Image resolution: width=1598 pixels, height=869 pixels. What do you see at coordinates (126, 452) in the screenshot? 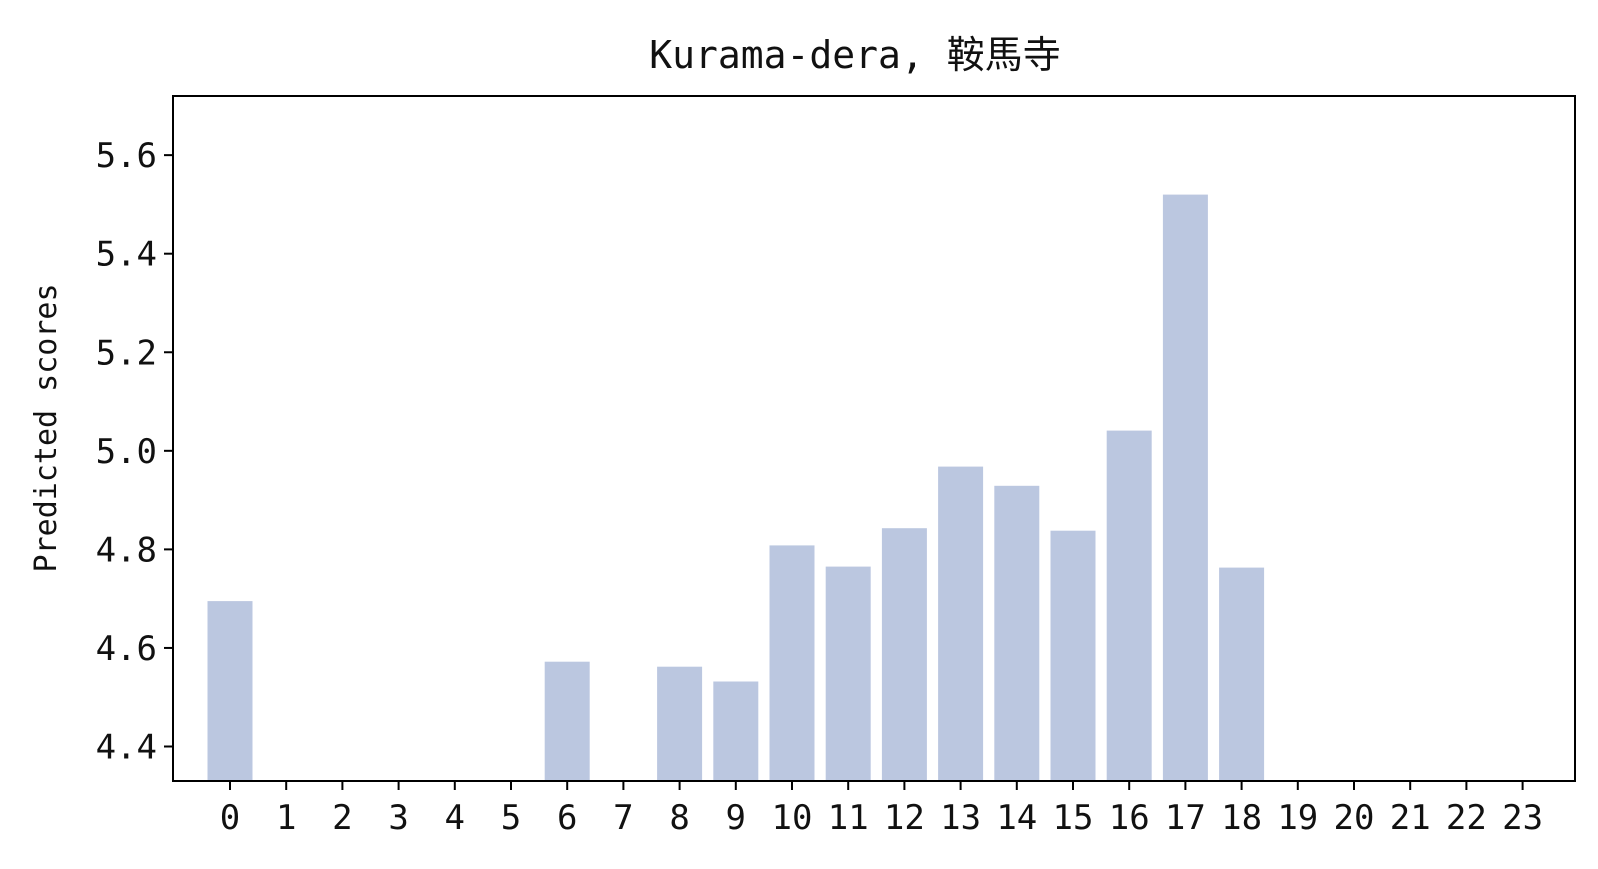
I see `y-tick-label: 5.0` at bounding box center [126, 452].